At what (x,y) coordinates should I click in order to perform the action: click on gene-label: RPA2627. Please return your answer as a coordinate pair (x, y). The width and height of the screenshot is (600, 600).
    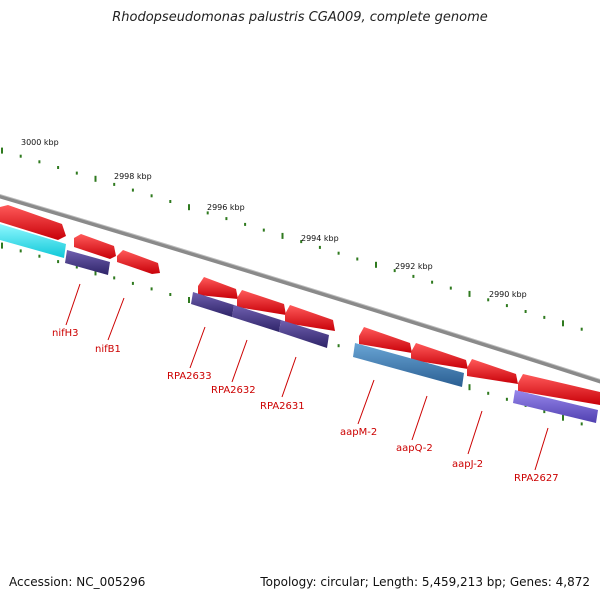
    Looking at the image, I should click on (536, 478).